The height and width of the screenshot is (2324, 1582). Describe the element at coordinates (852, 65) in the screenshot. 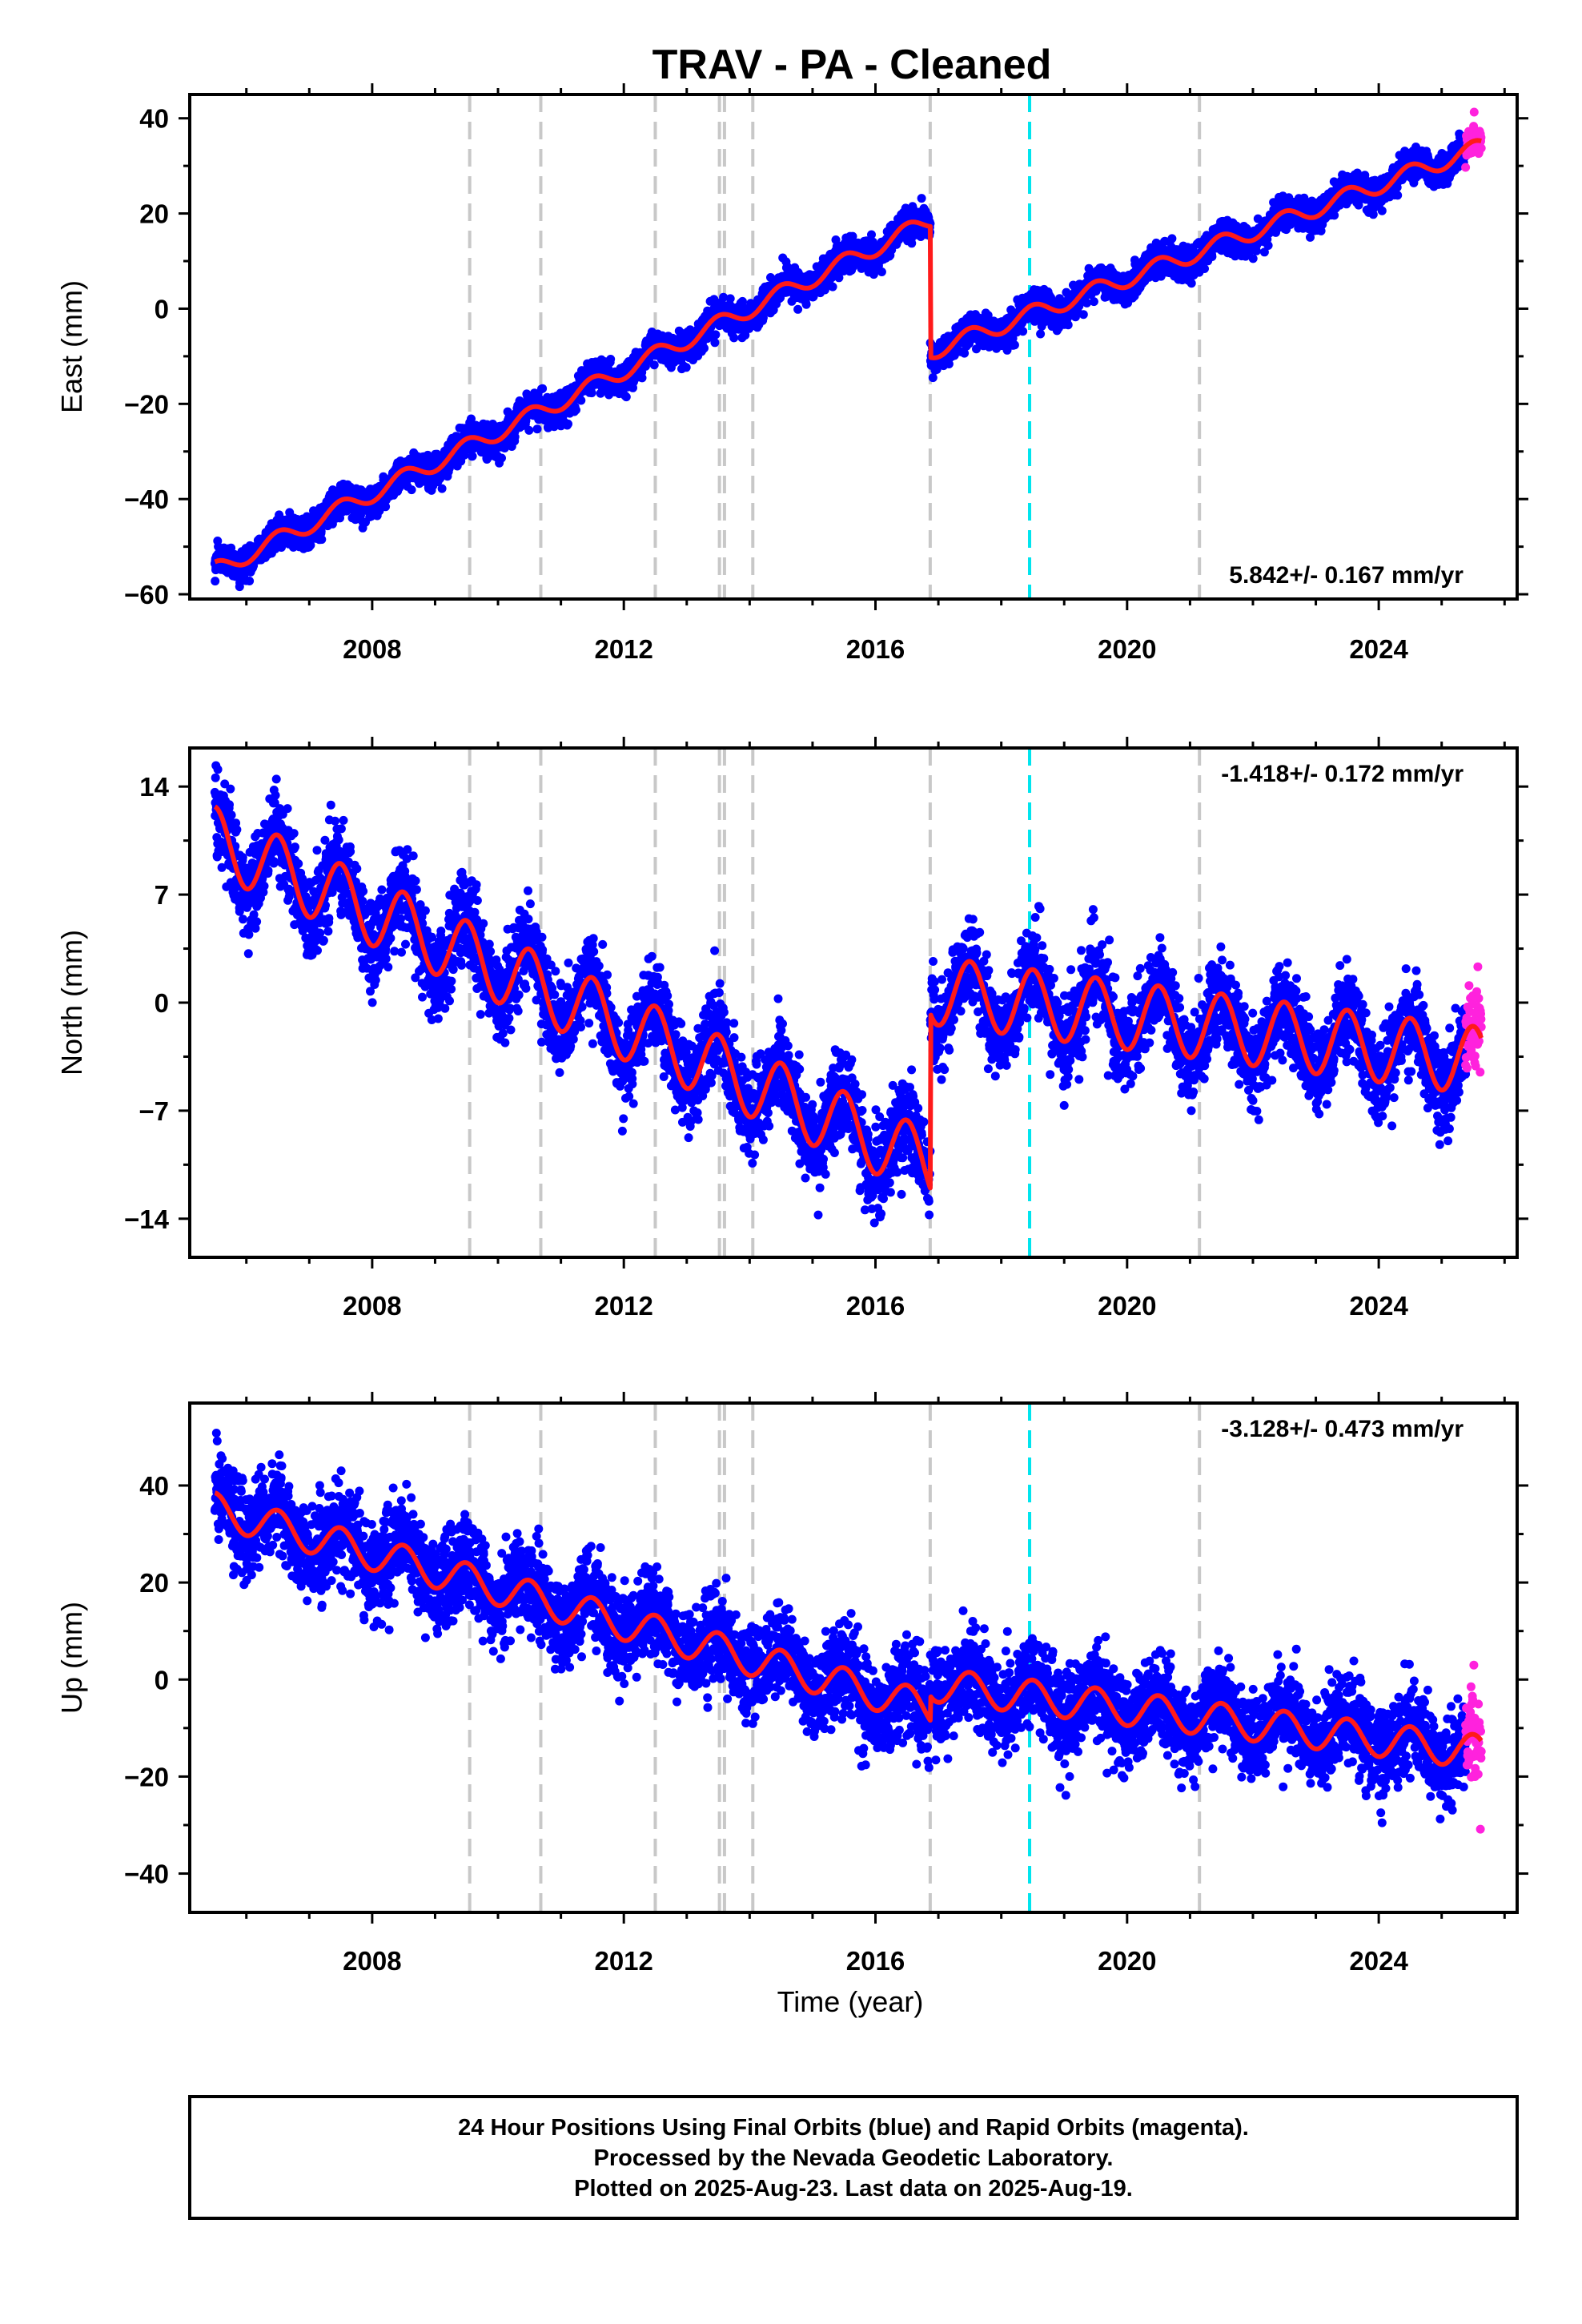

I see `chart-title: TRAV - PA - Cleaned` at that location.